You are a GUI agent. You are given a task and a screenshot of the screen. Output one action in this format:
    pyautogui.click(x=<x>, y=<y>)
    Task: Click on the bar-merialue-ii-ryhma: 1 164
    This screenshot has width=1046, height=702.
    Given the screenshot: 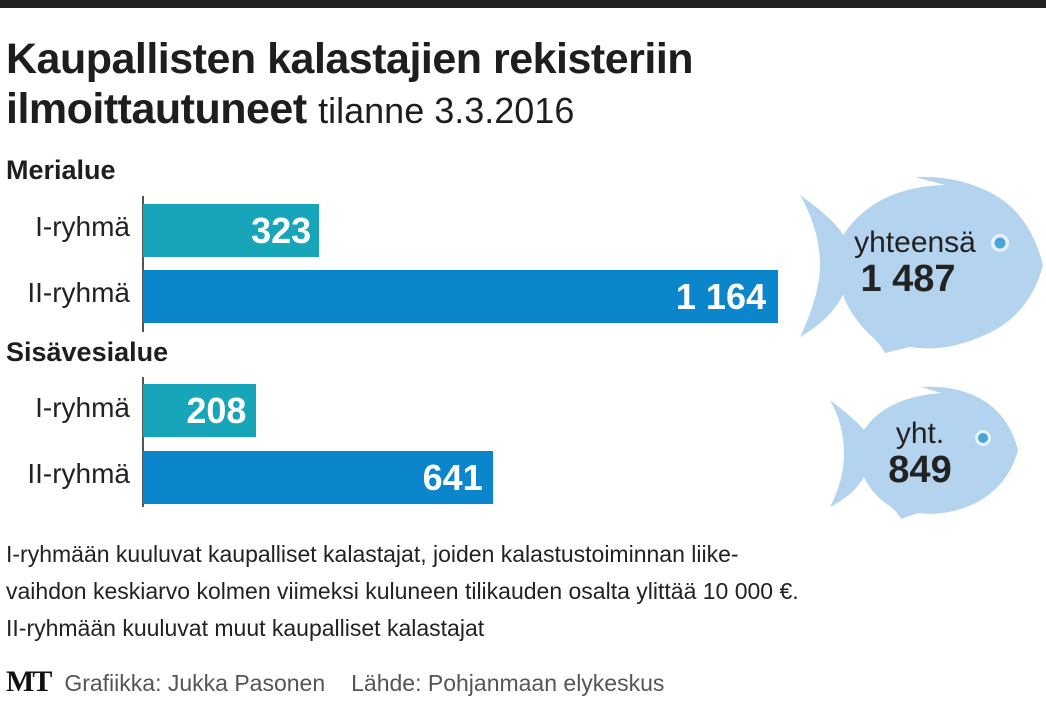 What is the action you would take?
    pyautogui.click(x=460, y=296)
    